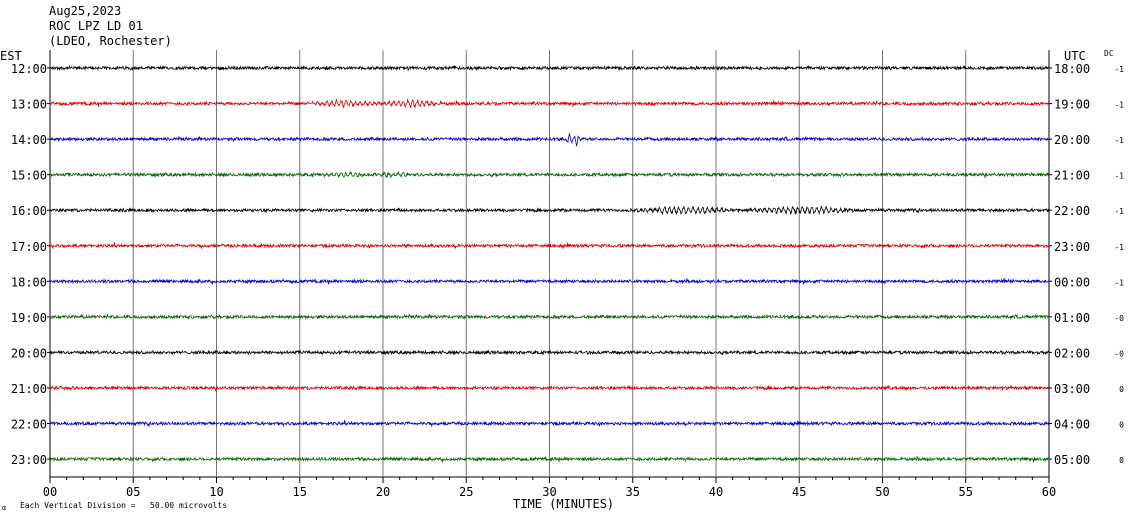  I want to click on est-hour-label: 22:00, so click(29, 425).